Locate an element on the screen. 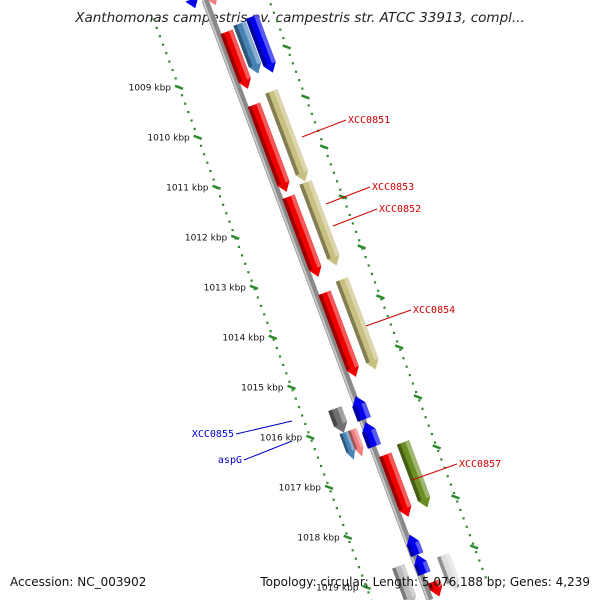  gene-label: XCC0852 is located at coordinates (400, 209).